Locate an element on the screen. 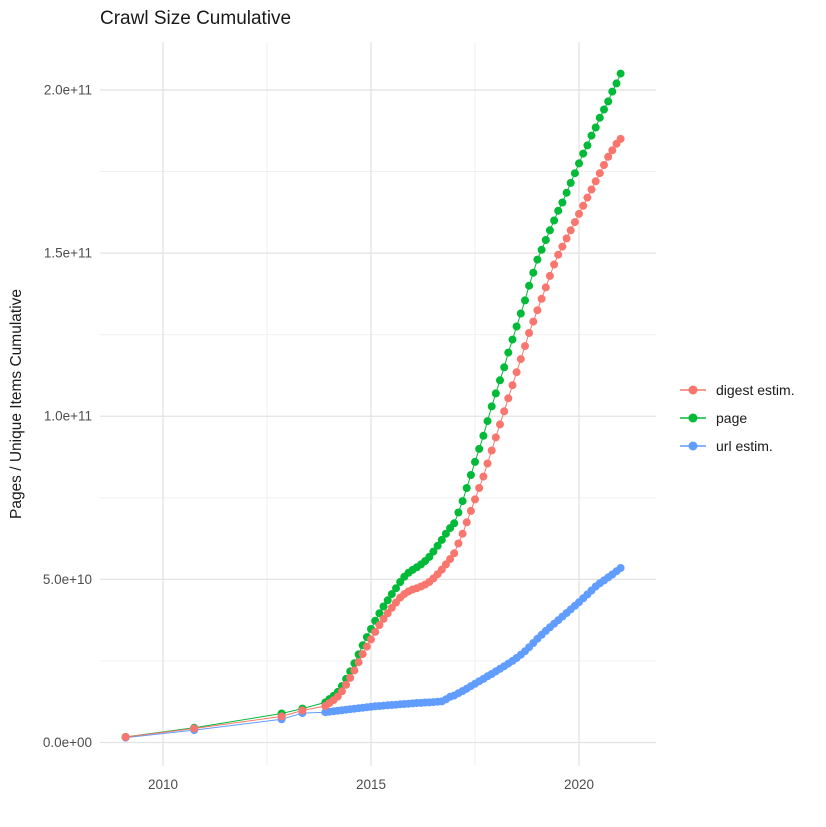 The image size is (826, 827). chart-title: Crawl Size Cumulative is located at coordinates (196, 18).